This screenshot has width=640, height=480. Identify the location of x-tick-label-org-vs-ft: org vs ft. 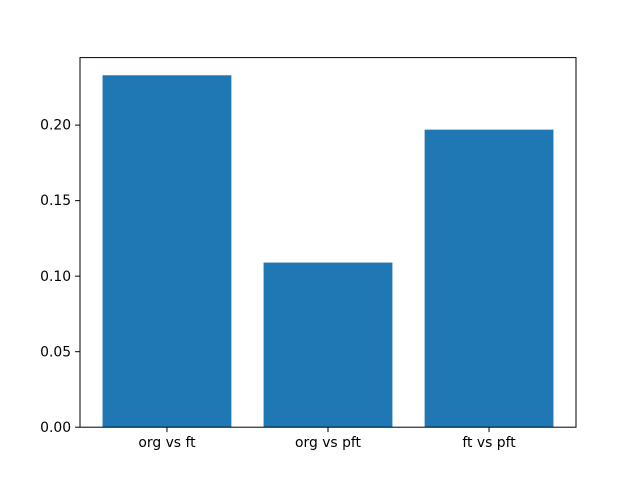
(167, 443).